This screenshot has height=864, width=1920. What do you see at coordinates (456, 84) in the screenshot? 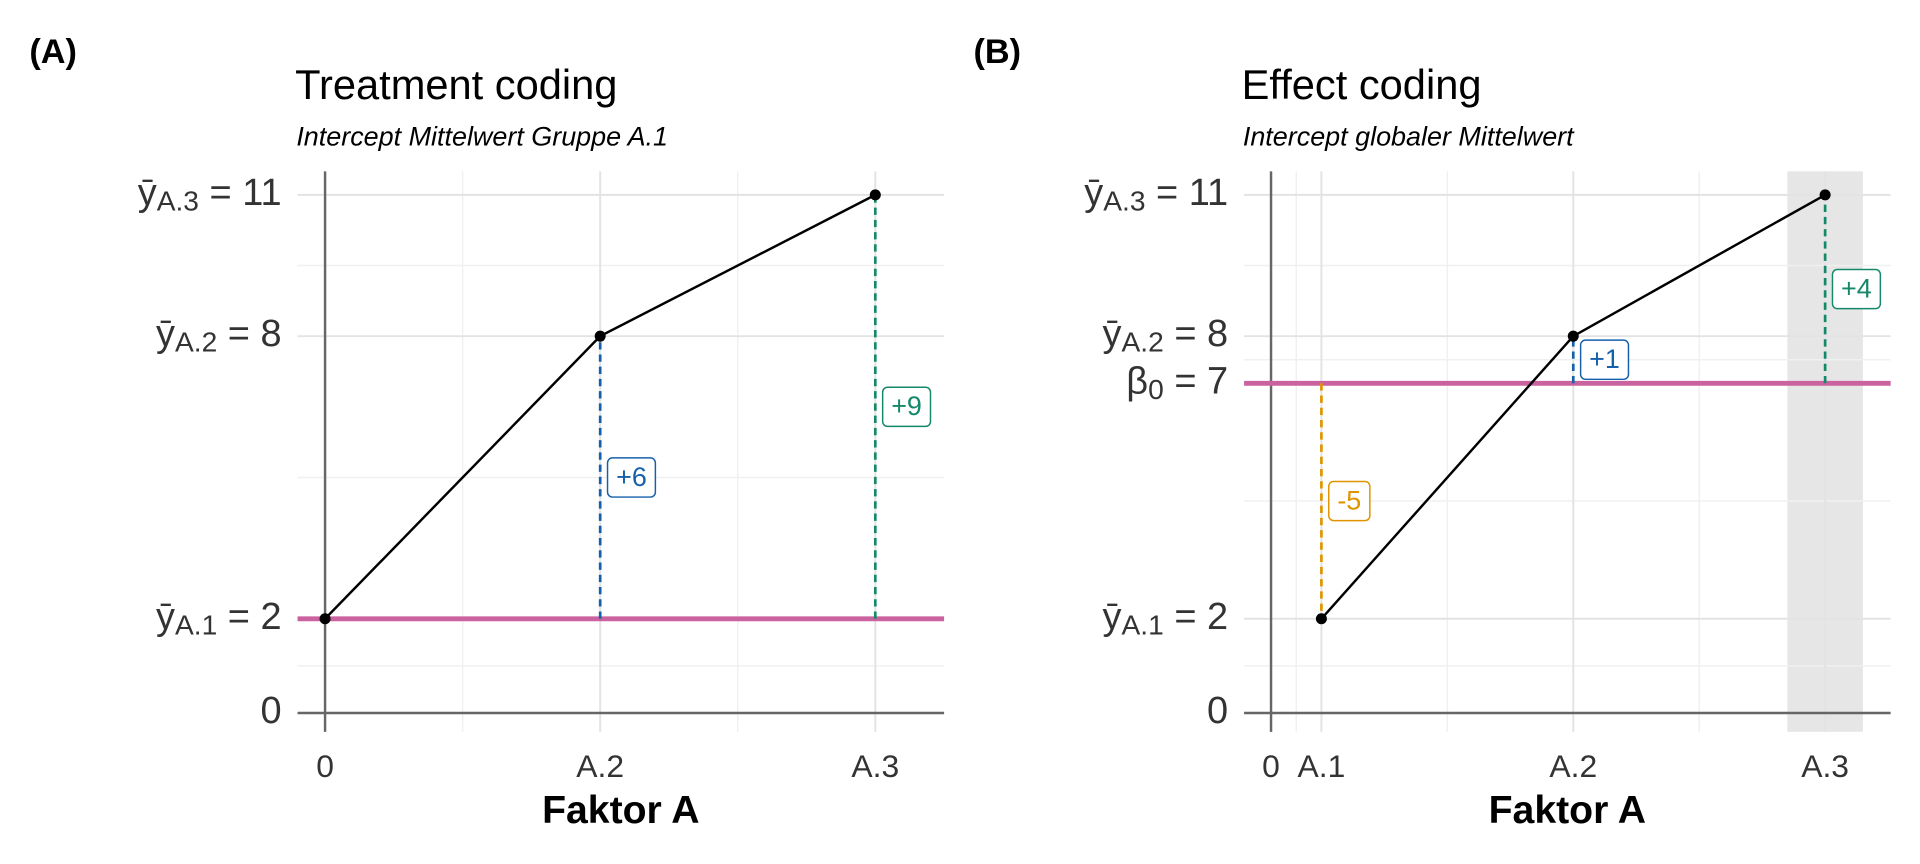
I see `chart-title: Treatment coding` at bounding box center [456, 84].